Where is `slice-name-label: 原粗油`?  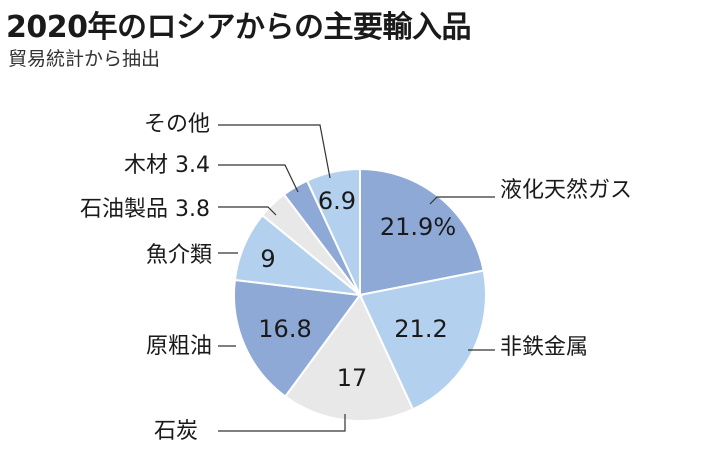 slice-name-label: 原粗油 is located at coordinates (179, 346).